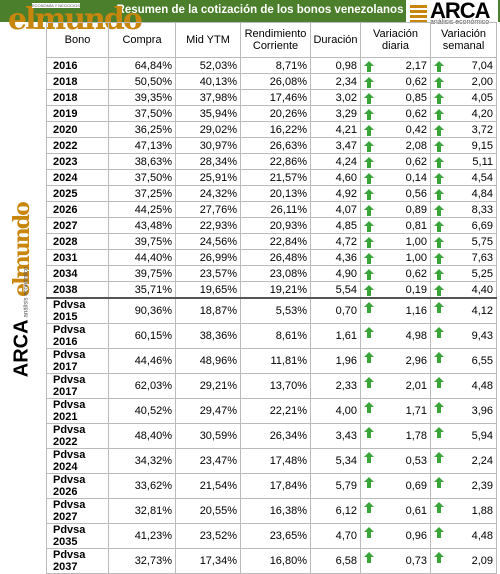  What do you see at coordinates (275, 273) in the screenshot?
I see `cell: 23,08%` at bounding box center [275, 273].